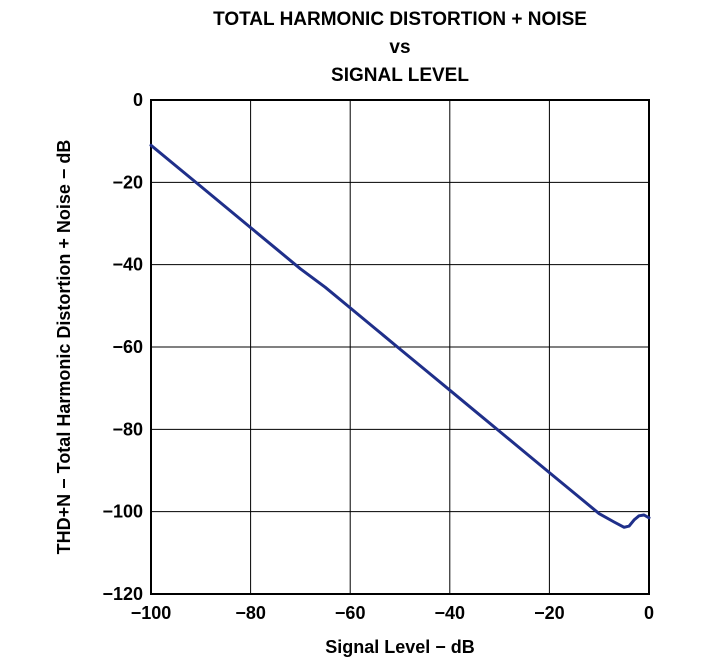 The image size is (705, 667). What do you see at coordinates (151, 613) in the screenshot?
I see `x-tick-label: −100` at bounding box center [151, 613].